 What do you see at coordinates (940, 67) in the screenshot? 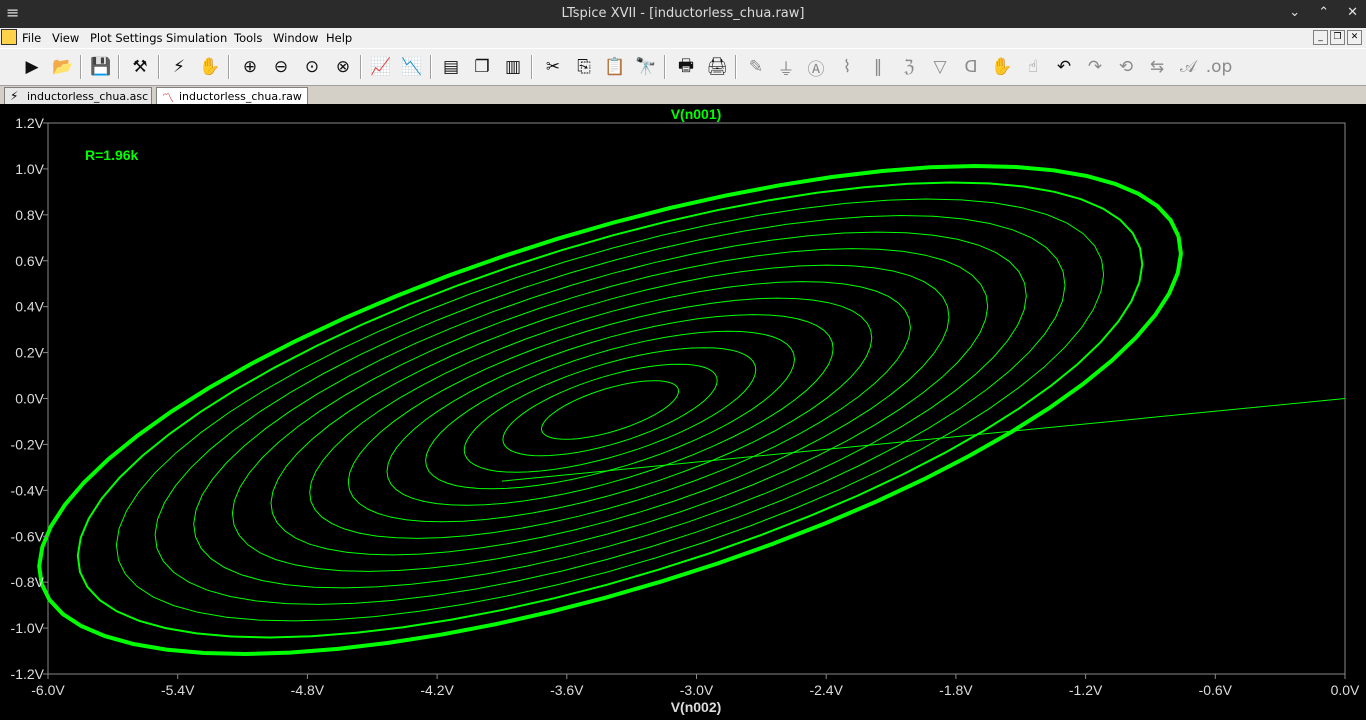
I see `diode-icon: ▽` at bounding box center [940, 67].